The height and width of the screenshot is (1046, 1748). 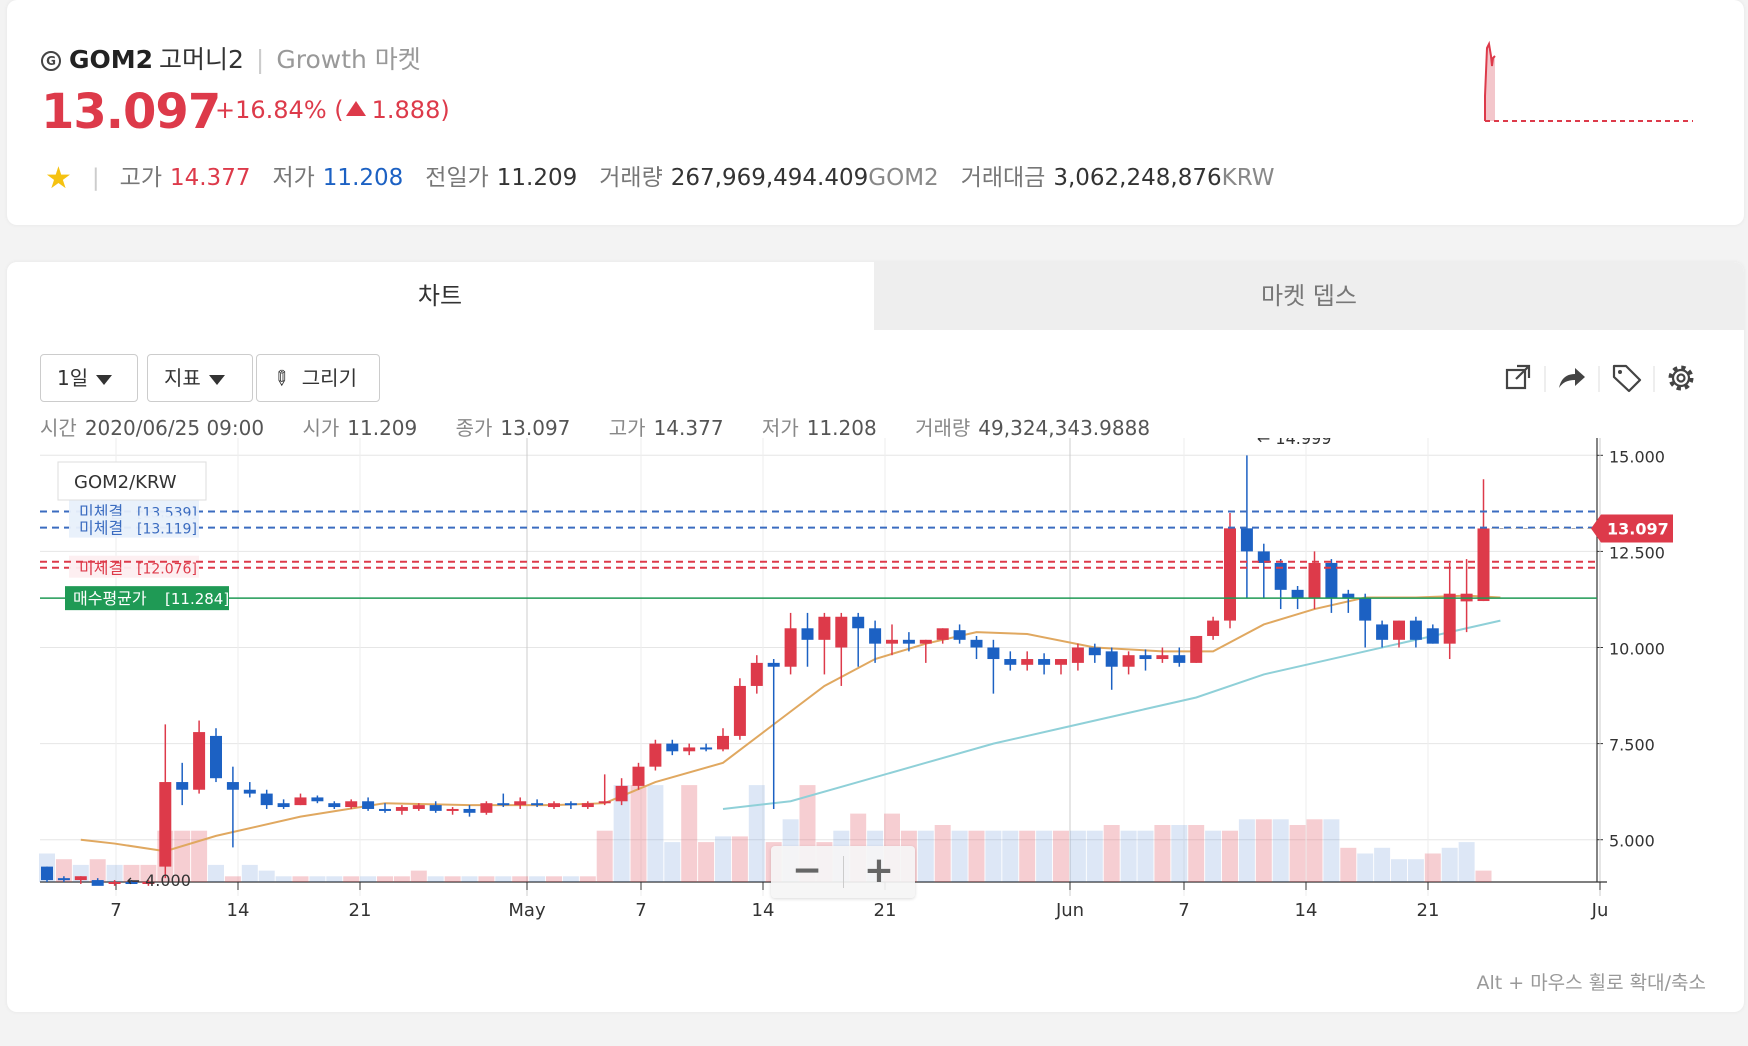 What do you see at coordinates (1517, 378) in the screenshot?
I see `popout-icon` at bounding box center [1517, 378].